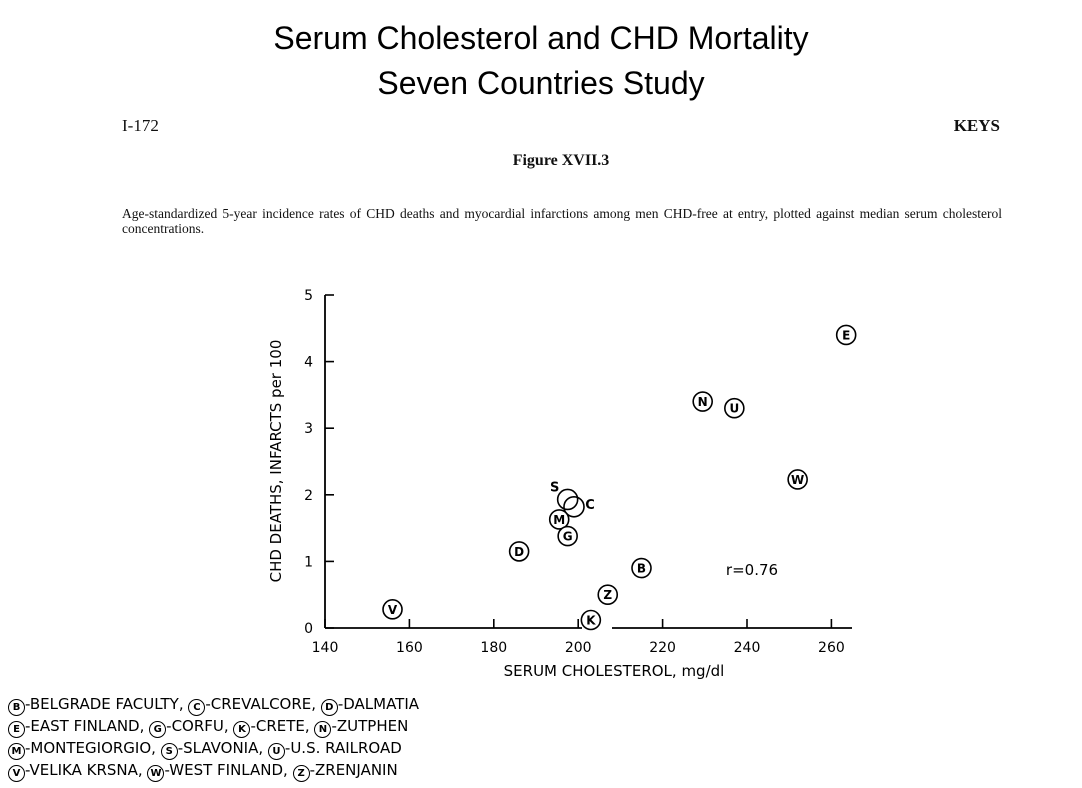 The height and width of the screenshot is (788, 1082). I want to click on legend-item-k: K -CRETE,, so click(271, 727).